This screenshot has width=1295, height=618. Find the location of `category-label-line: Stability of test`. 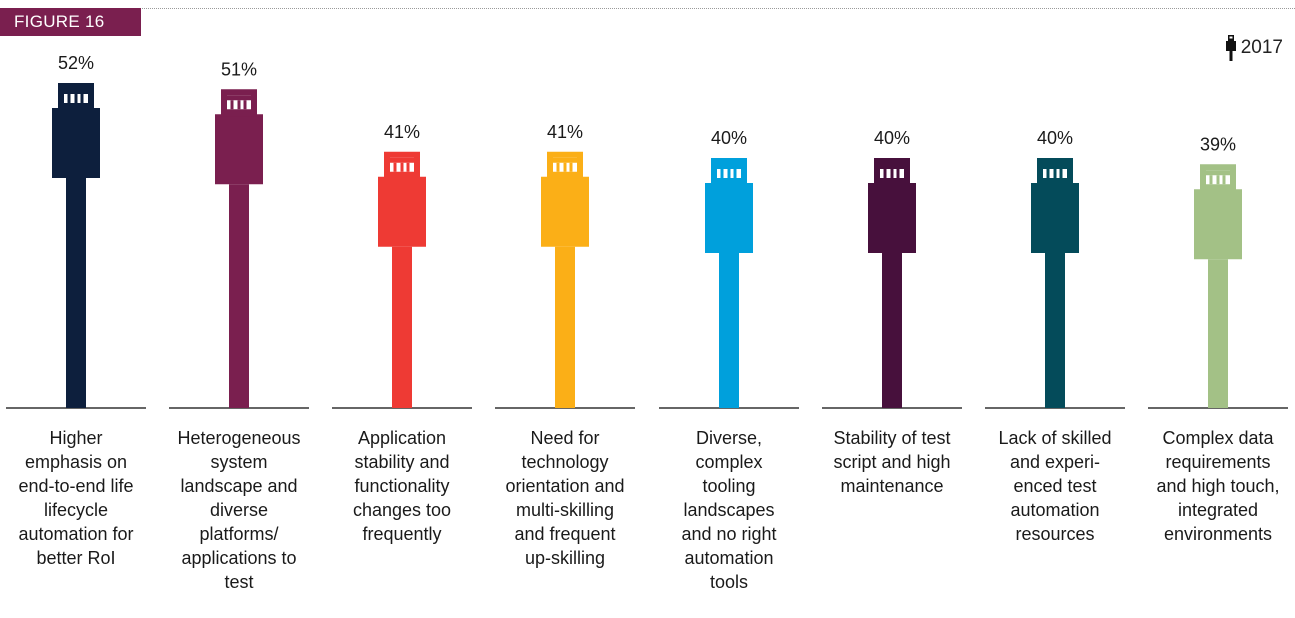

category-label-line: Stability of test is located at coordinates (892, 438).